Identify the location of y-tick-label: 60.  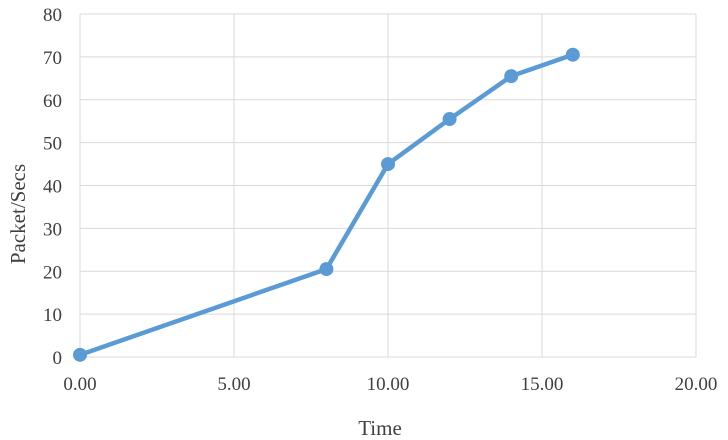
(52, 101).